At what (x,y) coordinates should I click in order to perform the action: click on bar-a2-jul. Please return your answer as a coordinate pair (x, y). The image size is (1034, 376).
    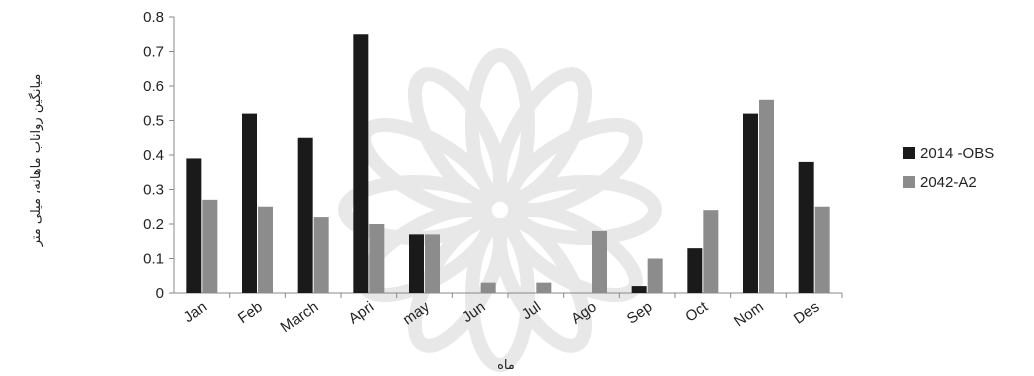
    Looking at the image, I should click on (544, 287).